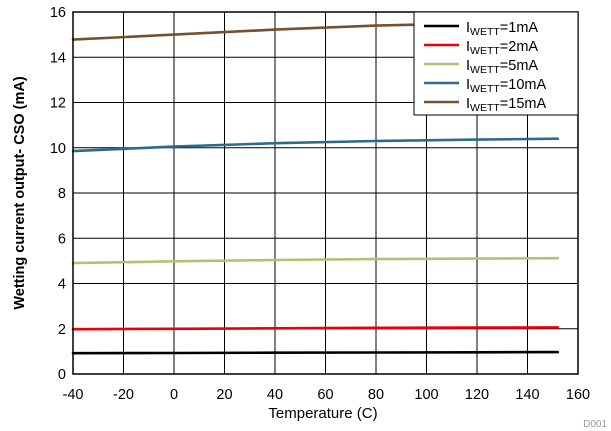 Image resolution: width=611 pixels, height=431 pixels. What do you see at coordinates (224, 395) in the screenshot?
I see `x-tick-label: 20` at bounding box center [224, 395].